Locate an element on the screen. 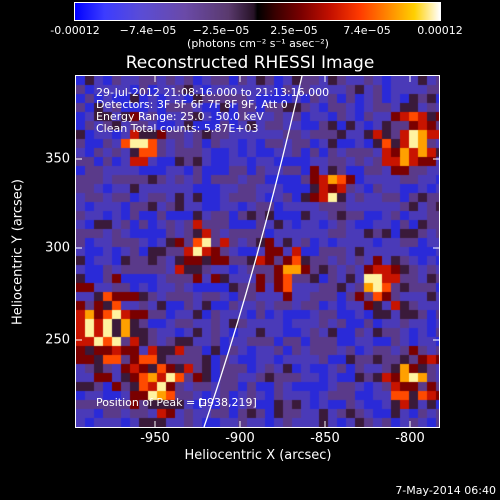  detectors-text: Detectors: 3F 5F 6F 7F 8F 9F, Att 0 is located at coordinates (192, 104).